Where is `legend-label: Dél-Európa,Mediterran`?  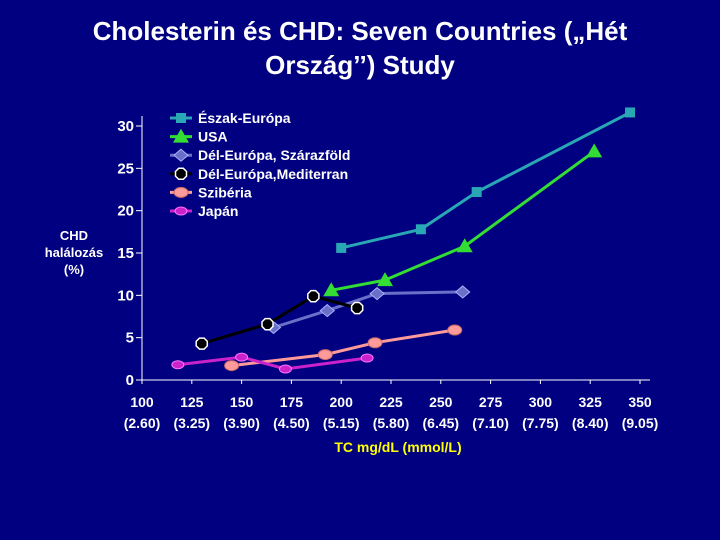 legend-label: Dél-Európa,Mediterran is located at coordinates (273, 174).